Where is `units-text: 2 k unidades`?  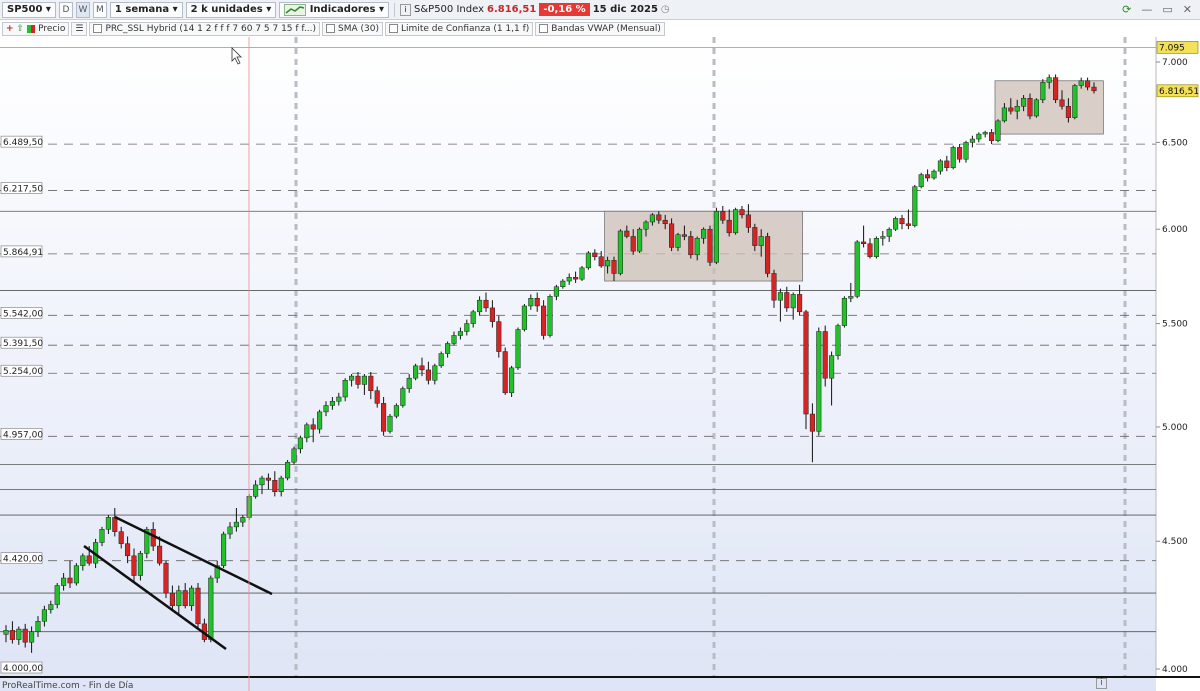 units-text: 2 k unidades is located at coordinates (226, 9).